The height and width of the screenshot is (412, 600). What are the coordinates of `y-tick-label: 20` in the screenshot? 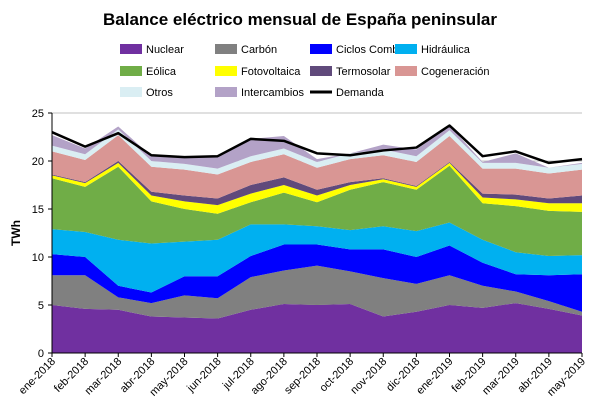 It's located at (38, 162).